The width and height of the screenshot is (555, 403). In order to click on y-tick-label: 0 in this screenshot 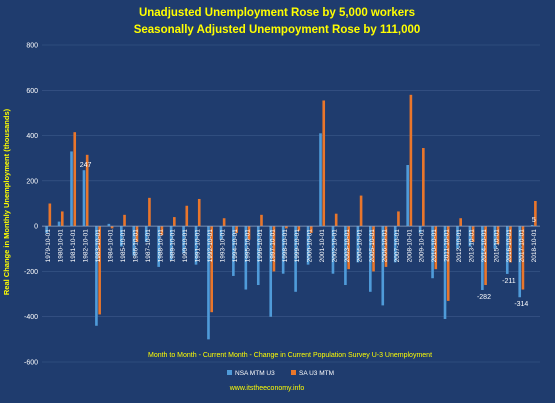, I will do `click(36, 227)`.